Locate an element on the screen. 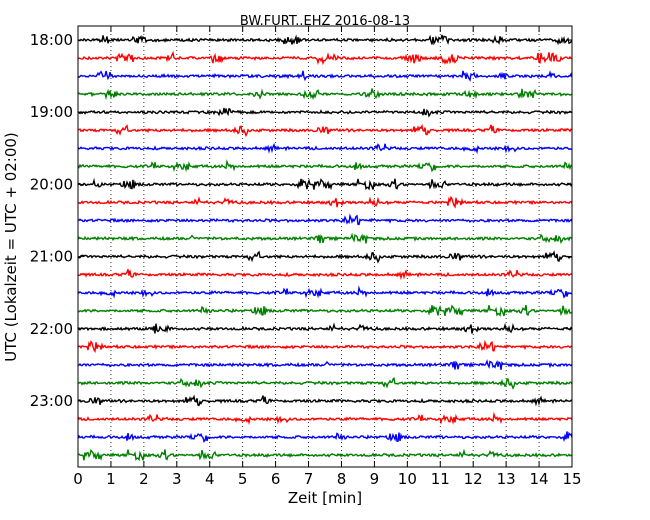 The height and width of the screenshot is (520, 650). trace-1945 is located at coordinates (325, 165).